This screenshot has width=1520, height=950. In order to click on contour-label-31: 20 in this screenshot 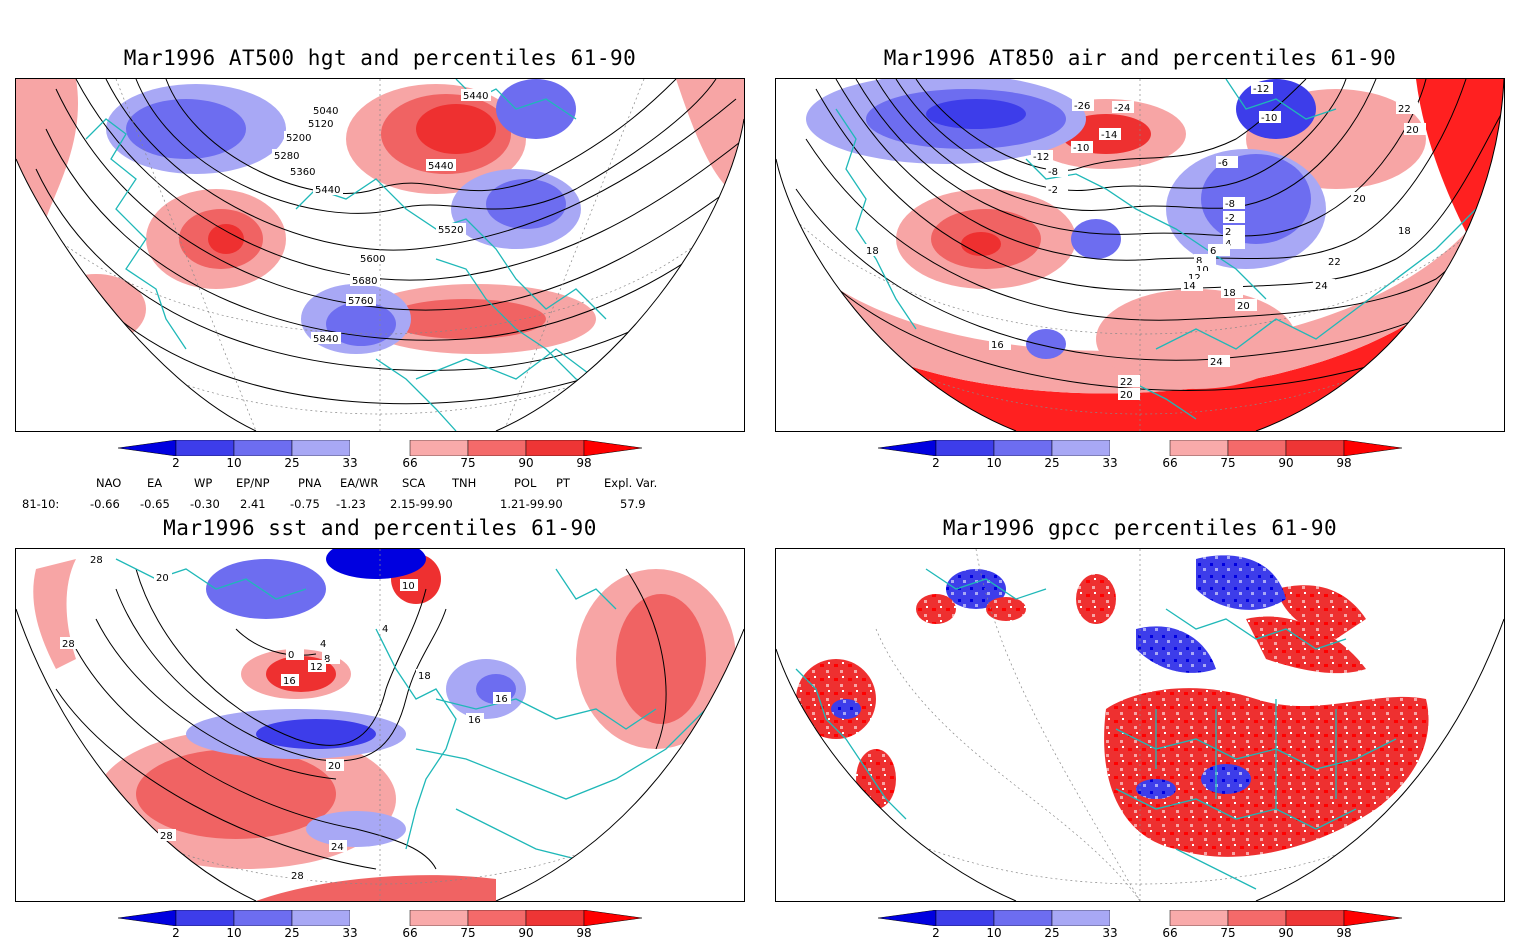, I will do `click(1415, 129)`.